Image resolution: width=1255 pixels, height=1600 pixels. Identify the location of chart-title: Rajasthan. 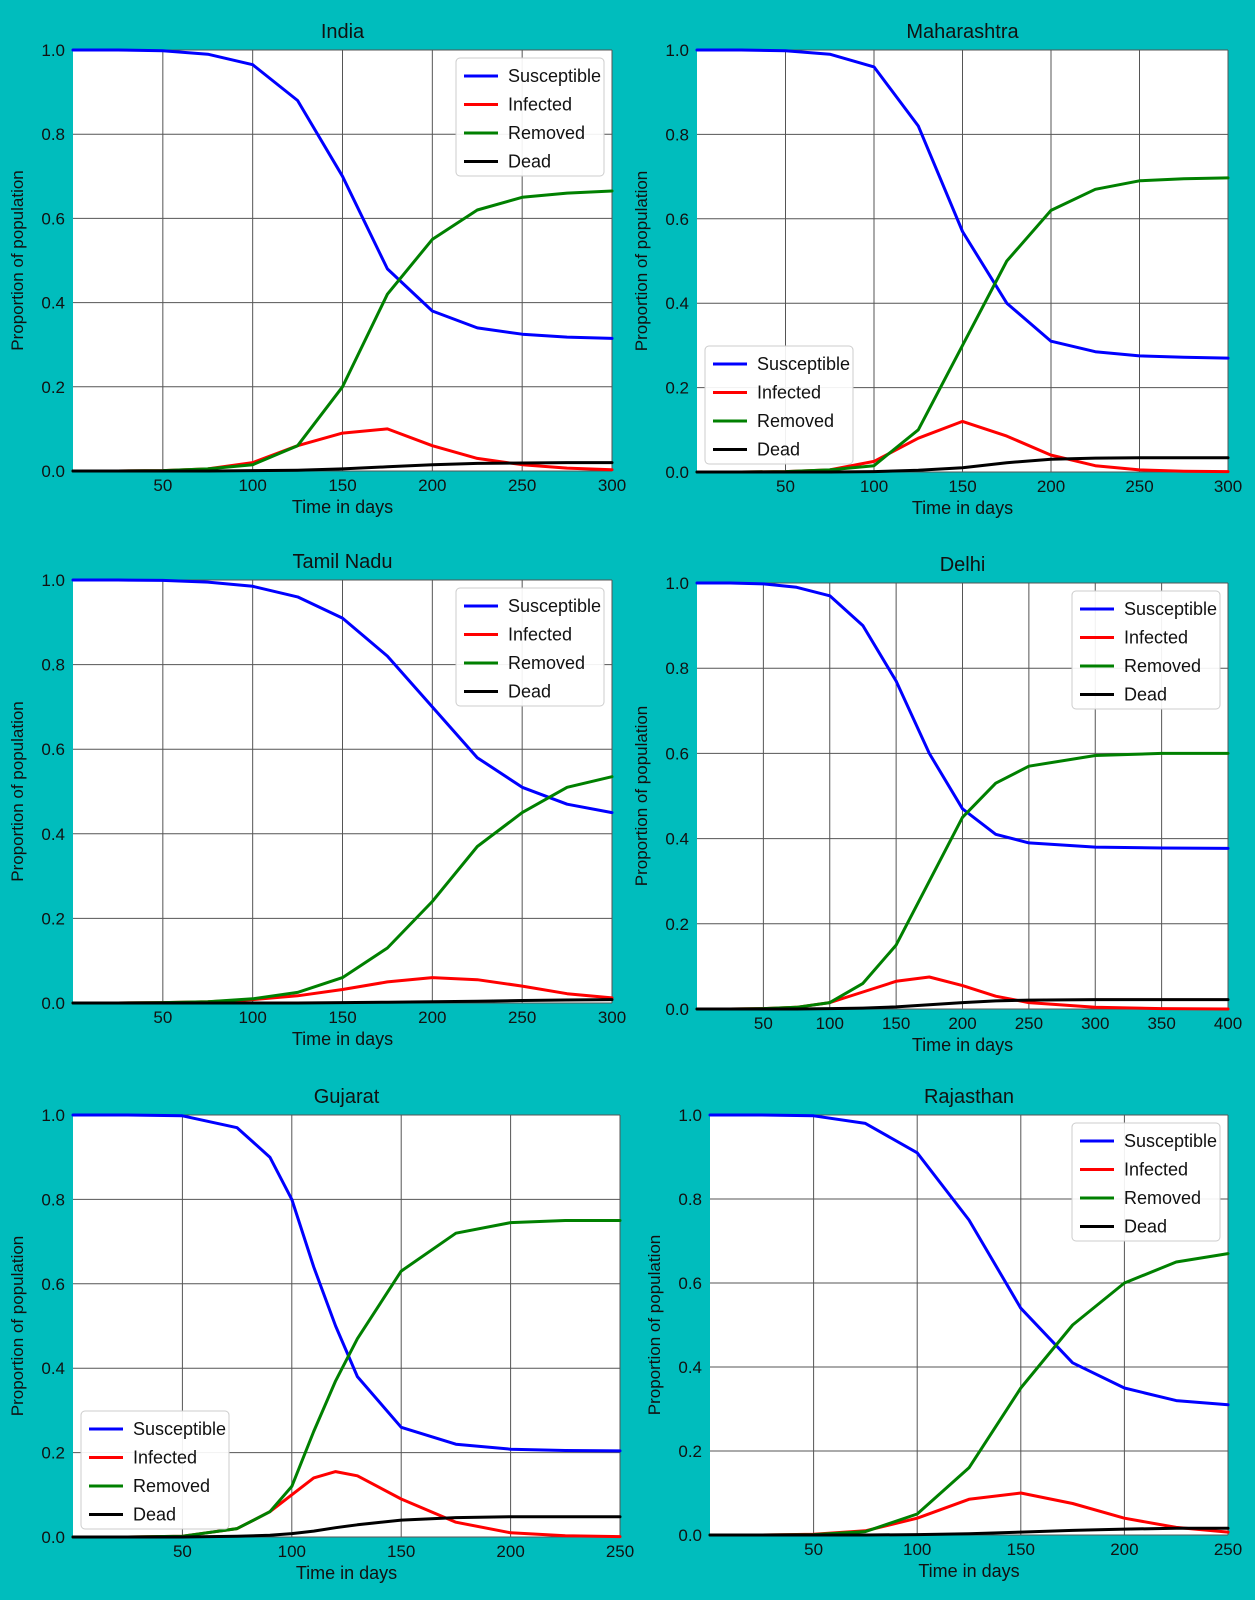
(969, 1097).